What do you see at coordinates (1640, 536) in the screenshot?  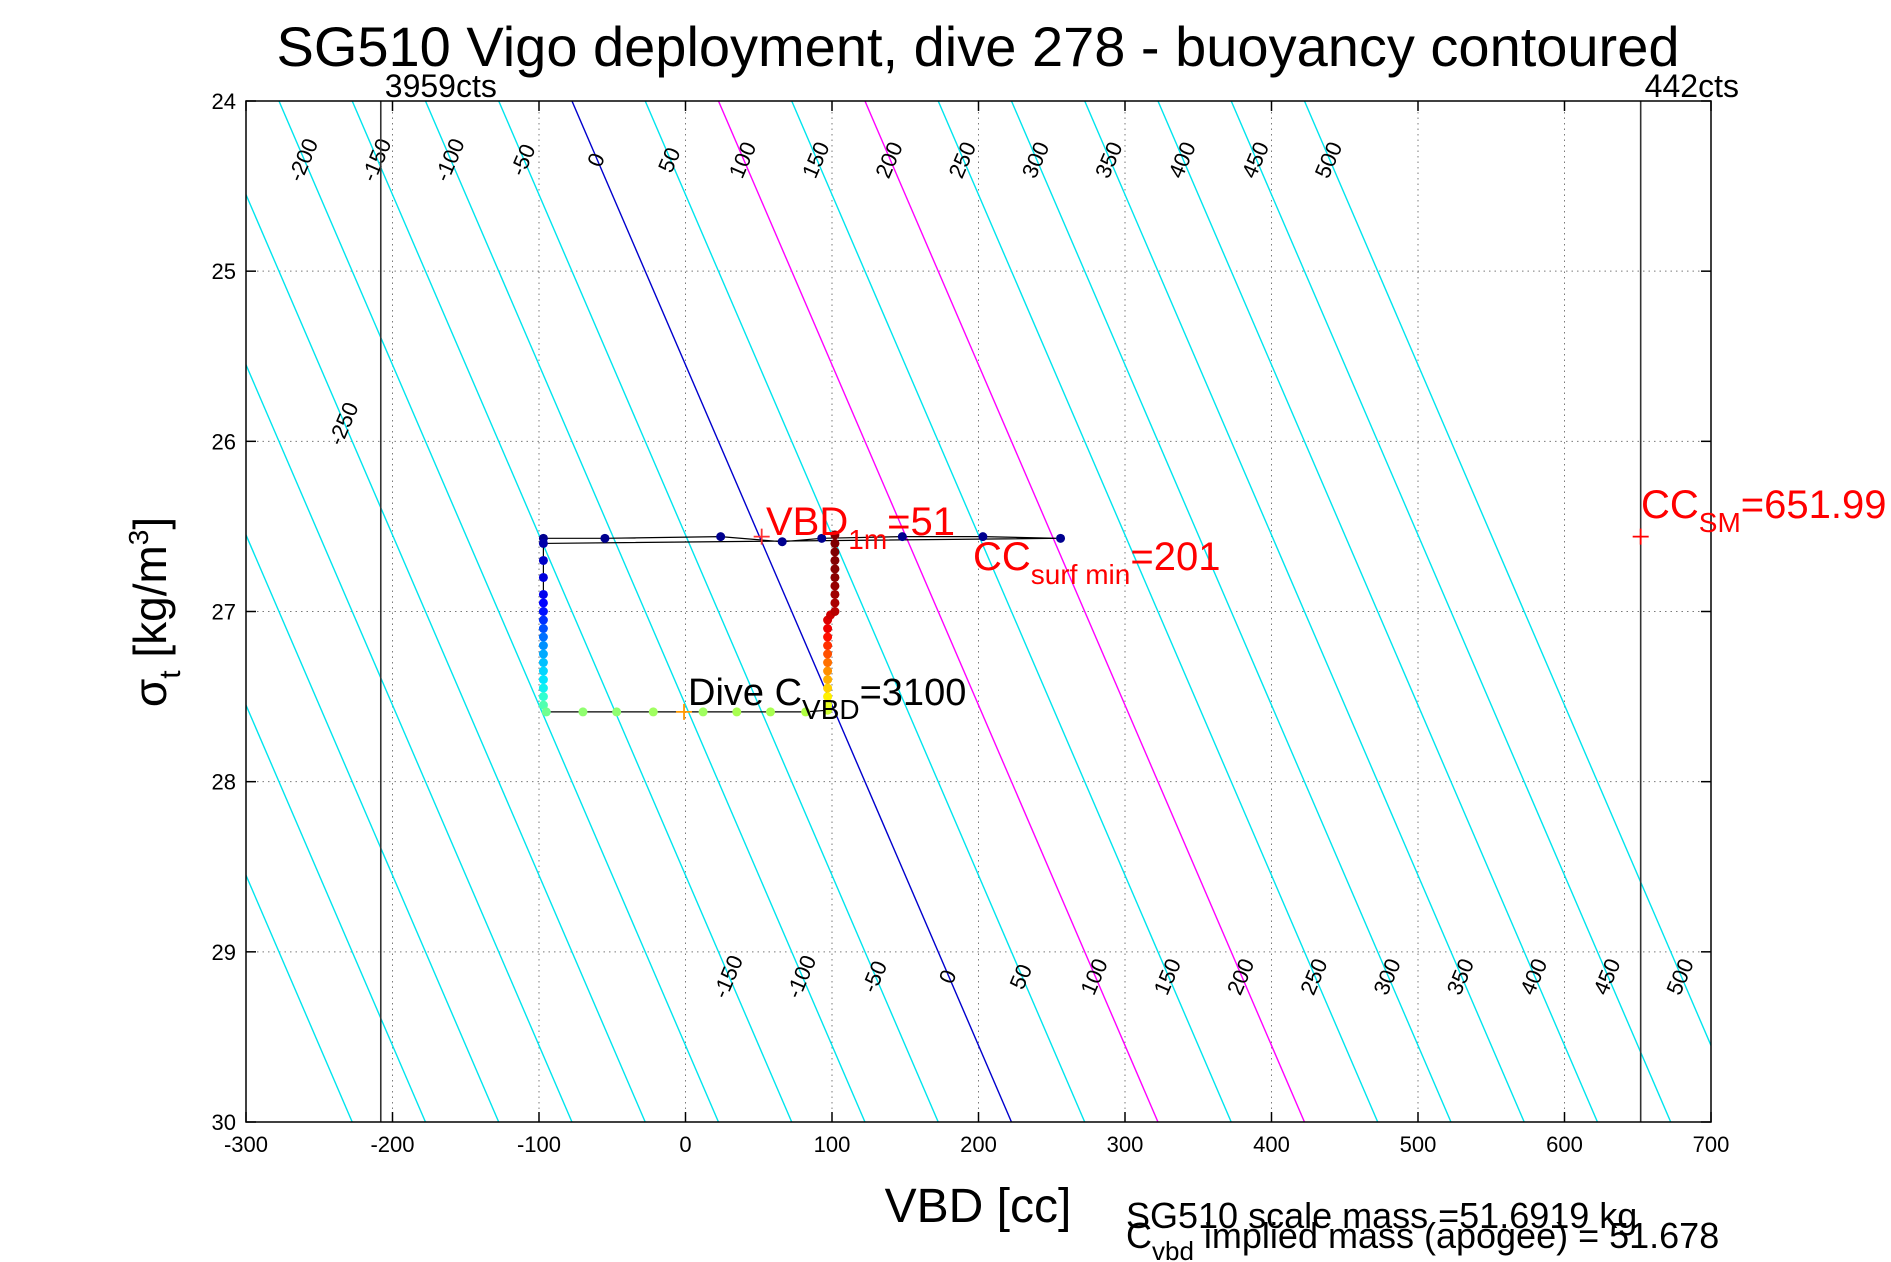 I see `cc-sm-marker` at bounding box center [1640, 536].